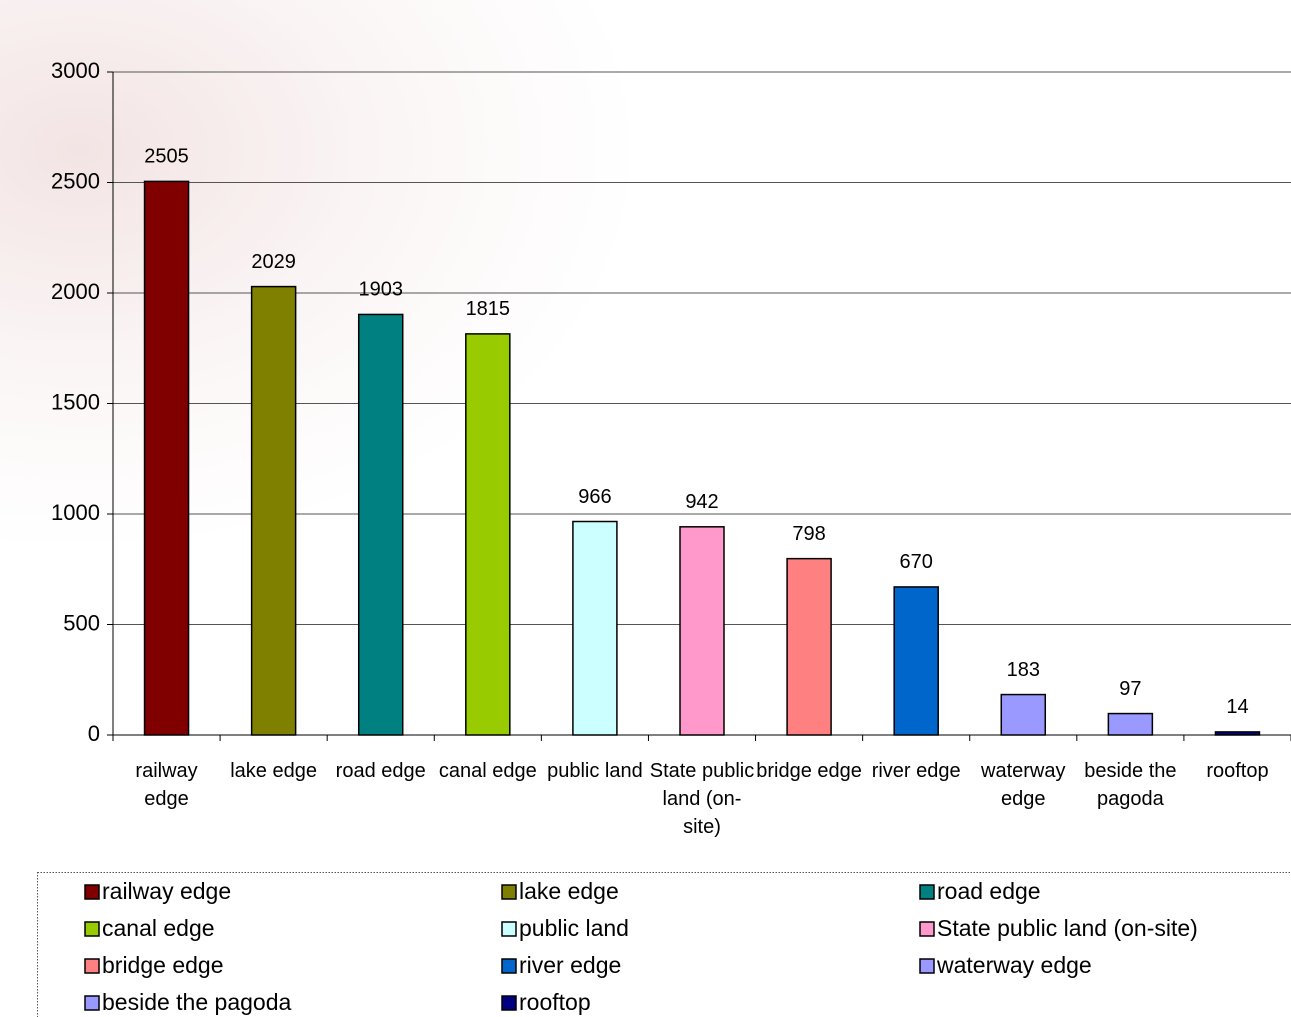  I want to click on y-tick-label: 3000, so click(75, 70).